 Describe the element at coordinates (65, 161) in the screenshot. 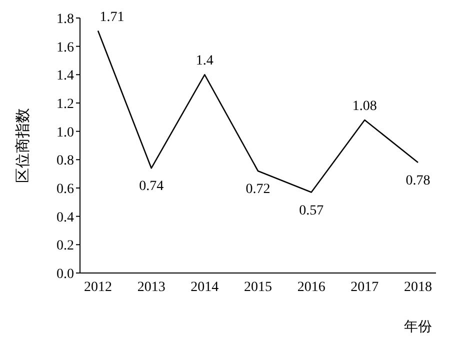

I see `y-tick-label: 0.8` at that location.